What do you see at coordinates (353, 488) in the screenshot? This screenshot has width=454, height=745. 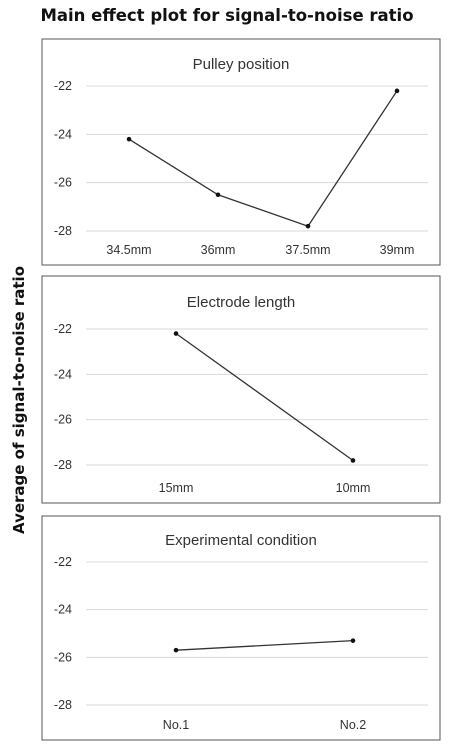 I see `x-tick-label: 10mm` at bounding box center [353, 488].